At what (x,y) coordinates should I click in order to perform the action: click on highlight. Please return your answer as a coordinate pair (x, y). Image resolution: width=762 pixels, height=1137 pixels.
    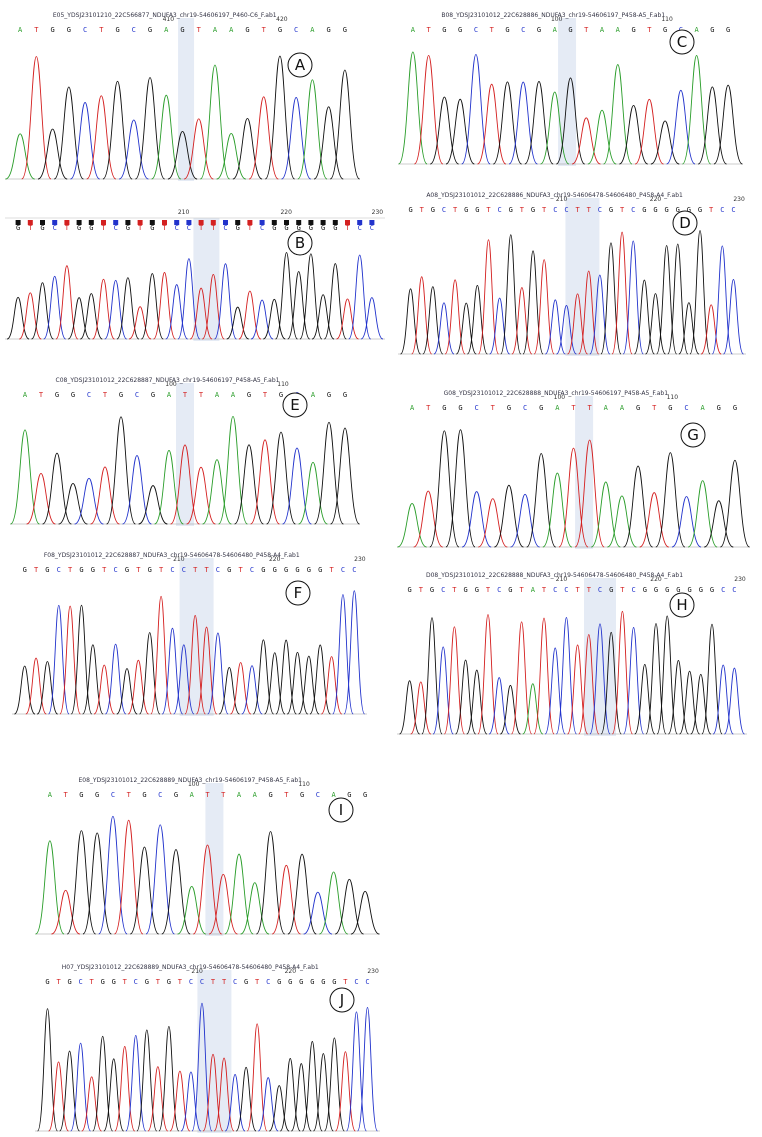
    Looking at the image, I should click on (600, 657).